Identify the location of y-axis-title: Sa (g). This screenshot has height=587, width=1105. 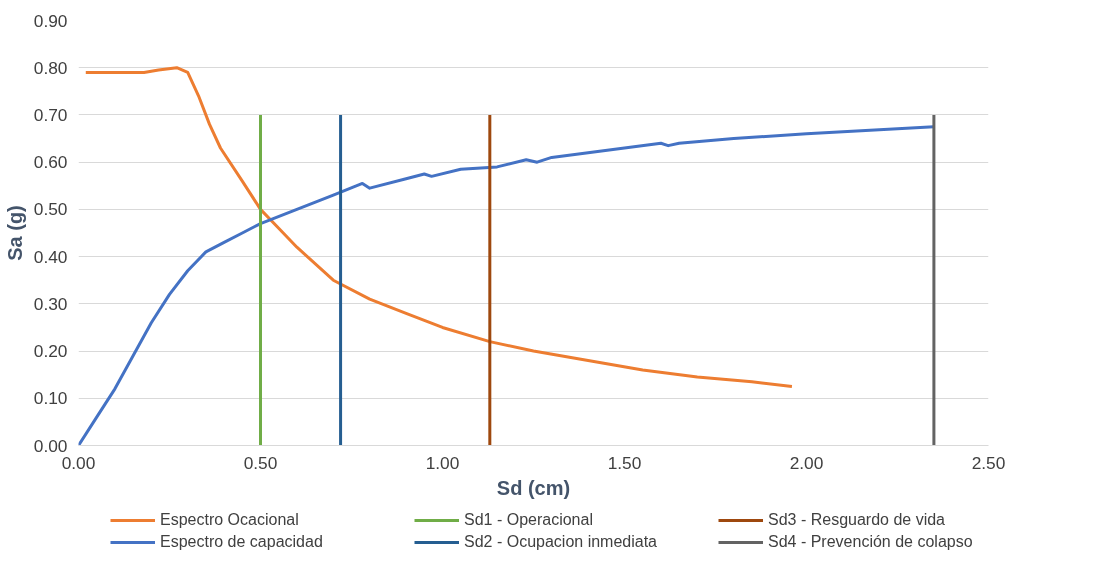
(14, 233).